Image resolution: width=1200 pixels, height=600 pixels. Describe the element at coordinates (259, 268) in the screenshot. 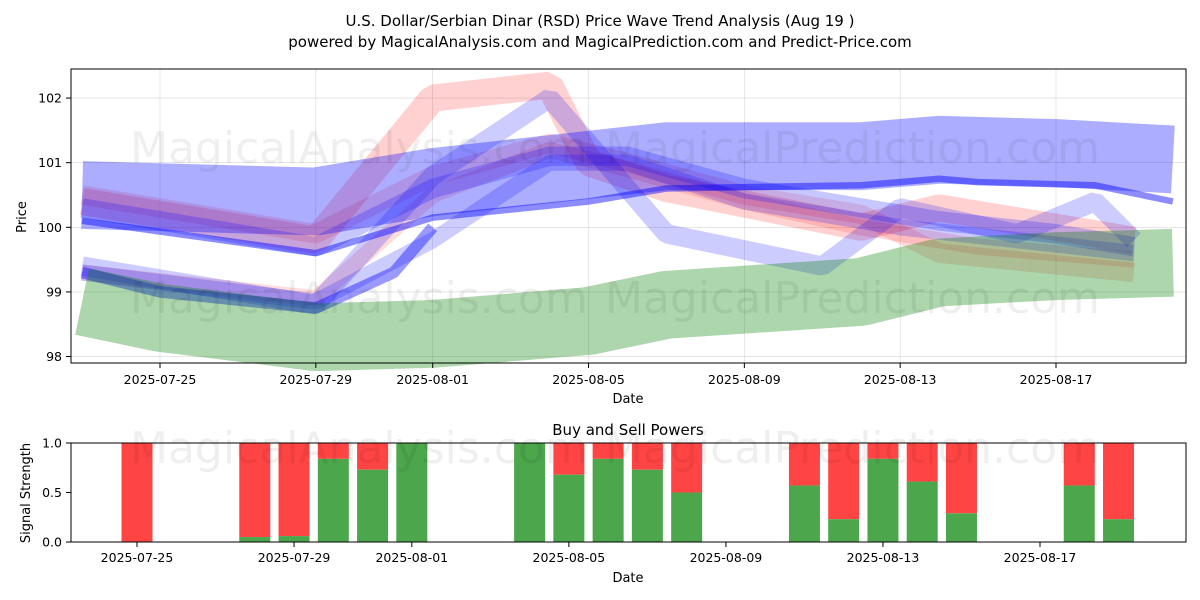

I see `series-blue-lower-line` at that location.